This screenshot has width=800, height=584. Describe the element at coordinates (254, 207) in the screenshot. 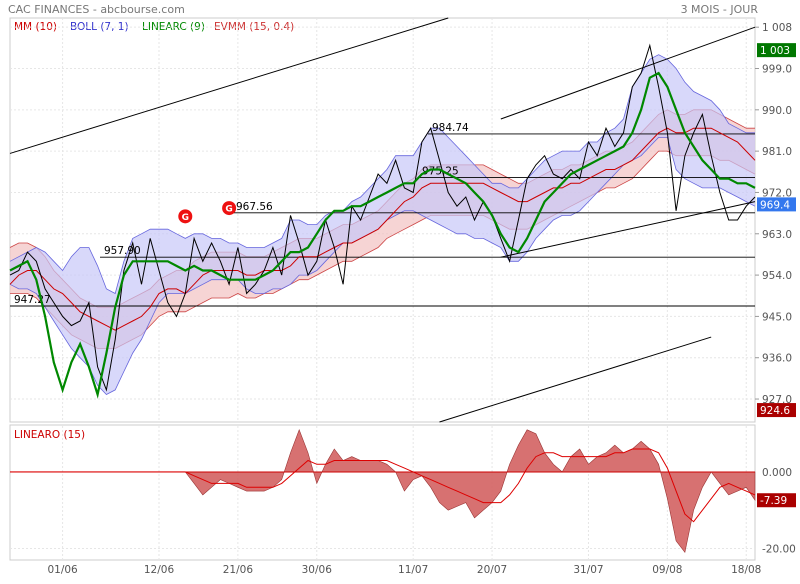

I see `support-level-label: 967.56` at that location.